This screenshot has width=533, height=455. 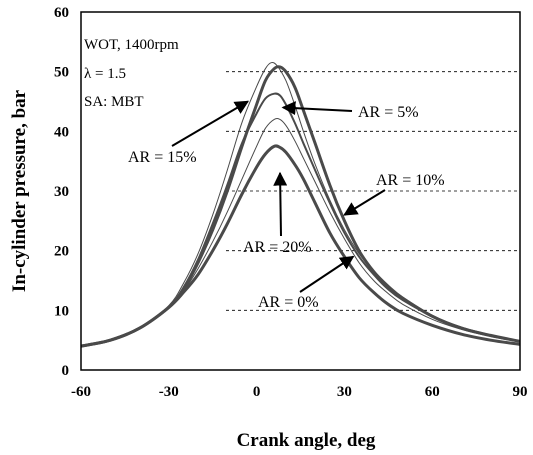 What do you see at coordinates (61, 132) in the screenshot?
I see `y-tick-label-4: 40` at bounding box center [61, 132].